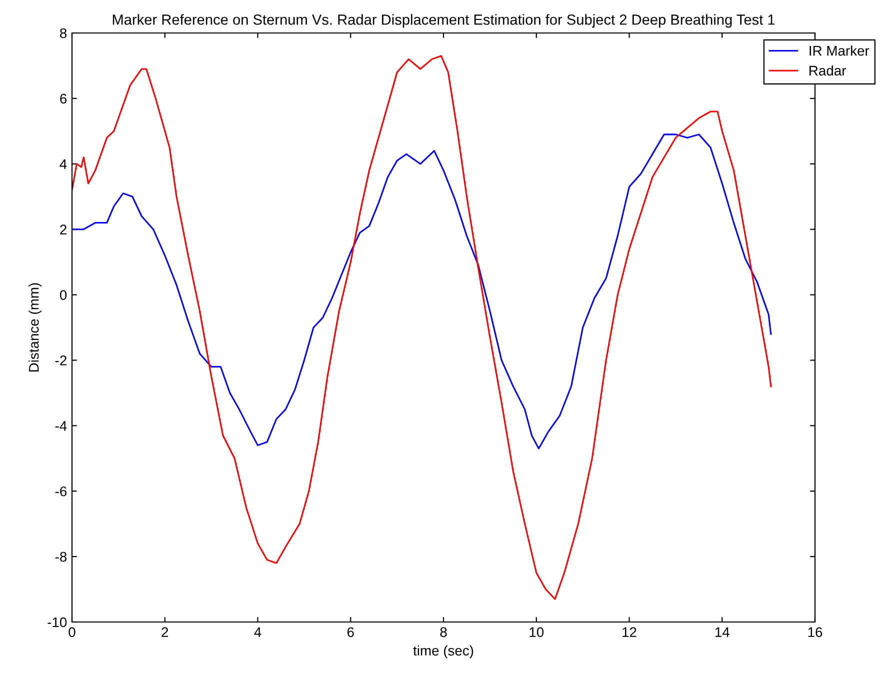 Image resolution: width=890 pixels, height=673 pixels. Describe the element at coordinates (828, 70) in the screenshot. I see `legend-label: Radar` at that location.